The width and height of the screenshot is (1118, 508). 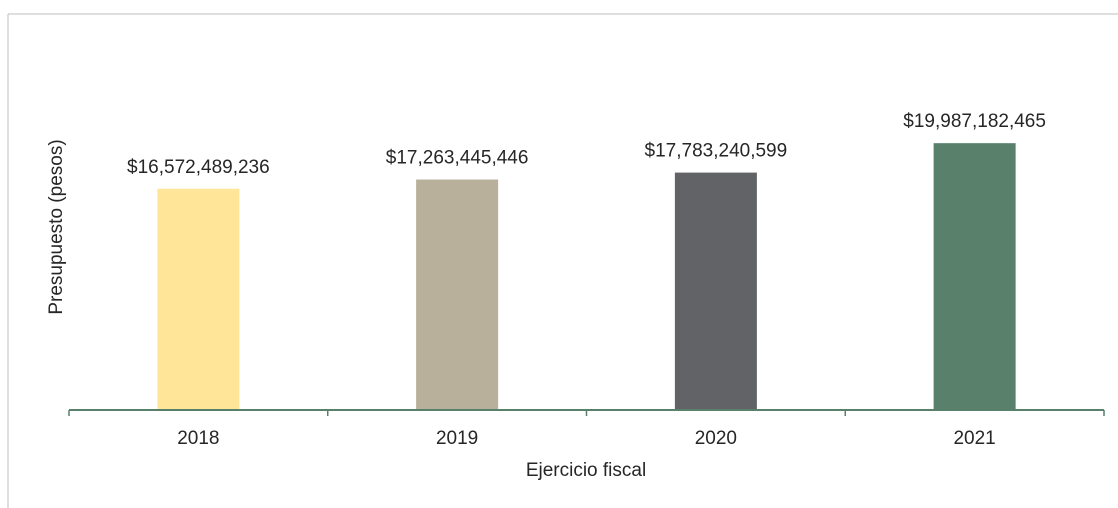 What do you see at coordinates (586, 470) in the screenshot?
I see `x-axis-title: Ejercicio fiscal` at bounding box center [586, 470].